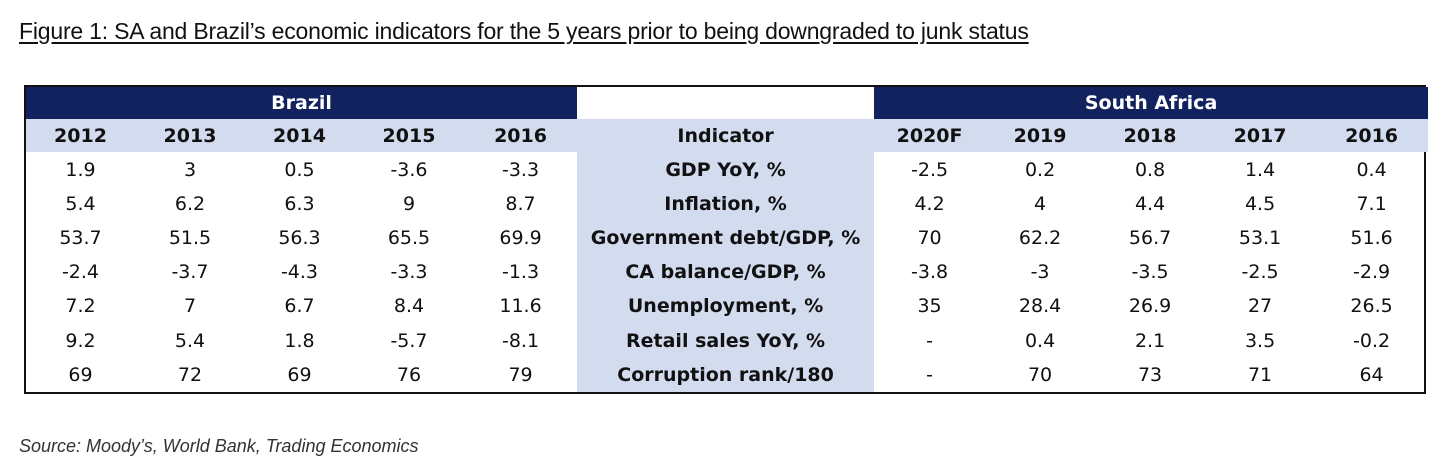 Image resolution: width=1456 pixels, height=472 pixels. What do you see at coordinates (1040, 237) in the screenshot?
I see `sa-value-cell-2019: 62.2` at bounding box center [1040, 237].